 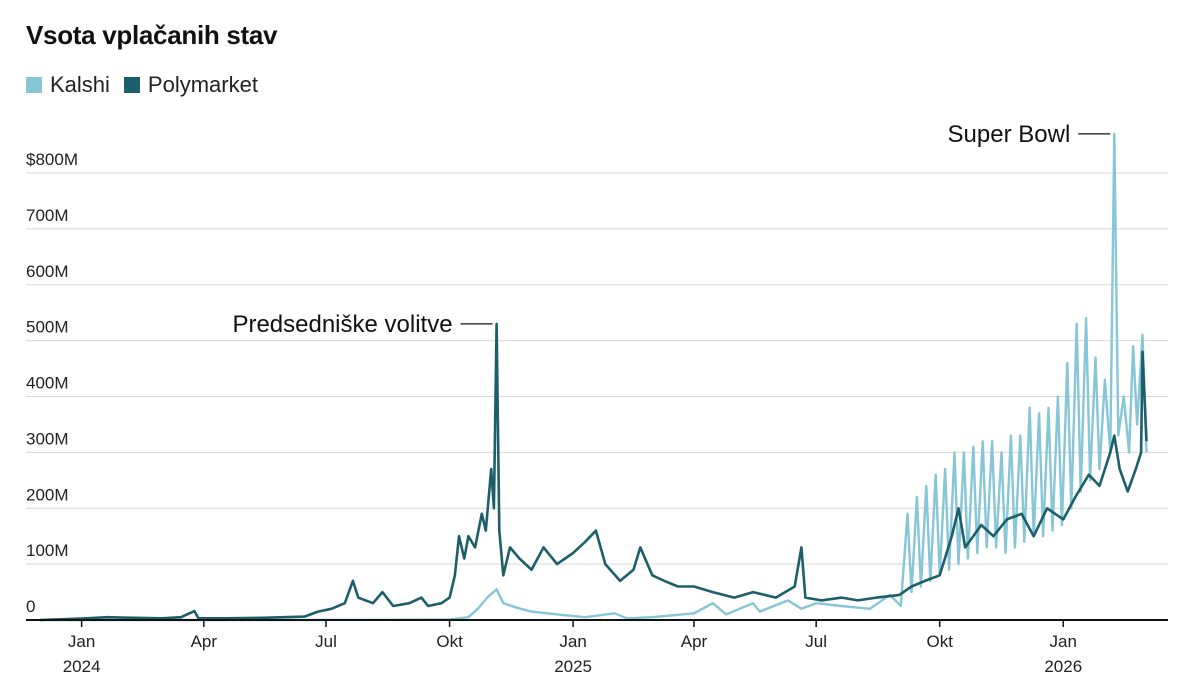 I want to click on y-tick-label: 600M, so click(x=47, y=271).